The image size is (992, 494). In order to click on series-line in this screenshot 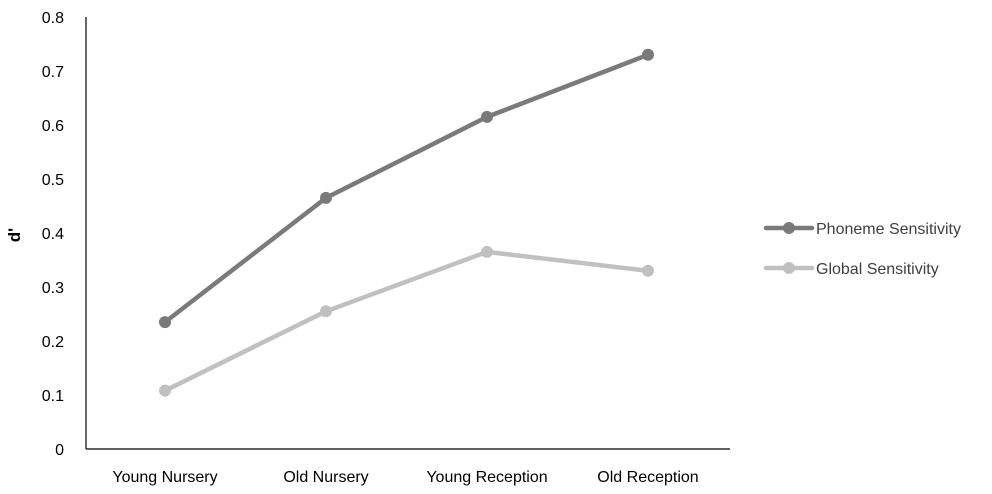, I will do `click(406, 321)`.